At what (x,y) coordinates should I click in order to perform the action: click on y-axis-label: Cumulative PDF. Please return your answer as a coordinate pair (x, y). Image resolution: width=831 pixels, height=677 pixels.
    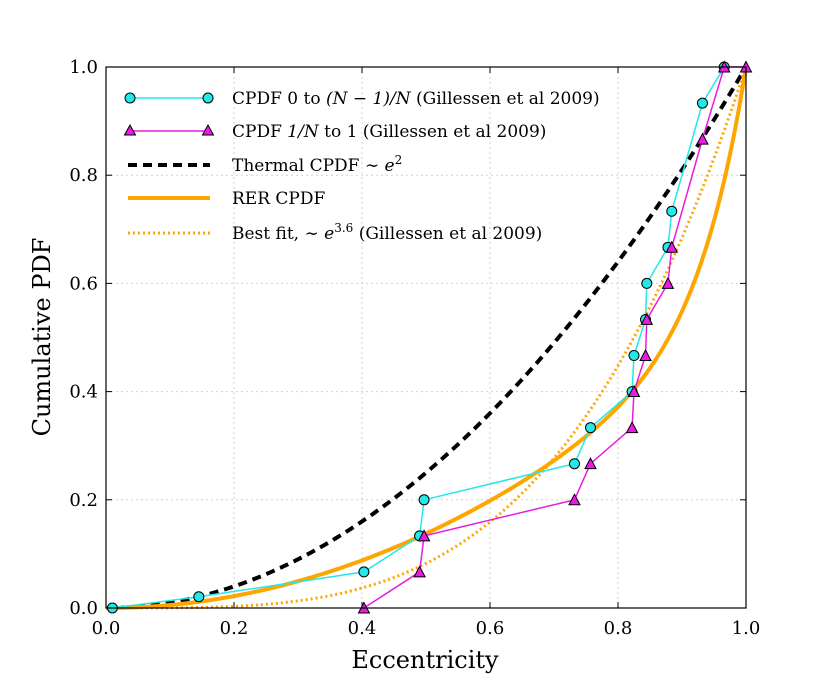
    Looking at the image, I should click on (42, 337).